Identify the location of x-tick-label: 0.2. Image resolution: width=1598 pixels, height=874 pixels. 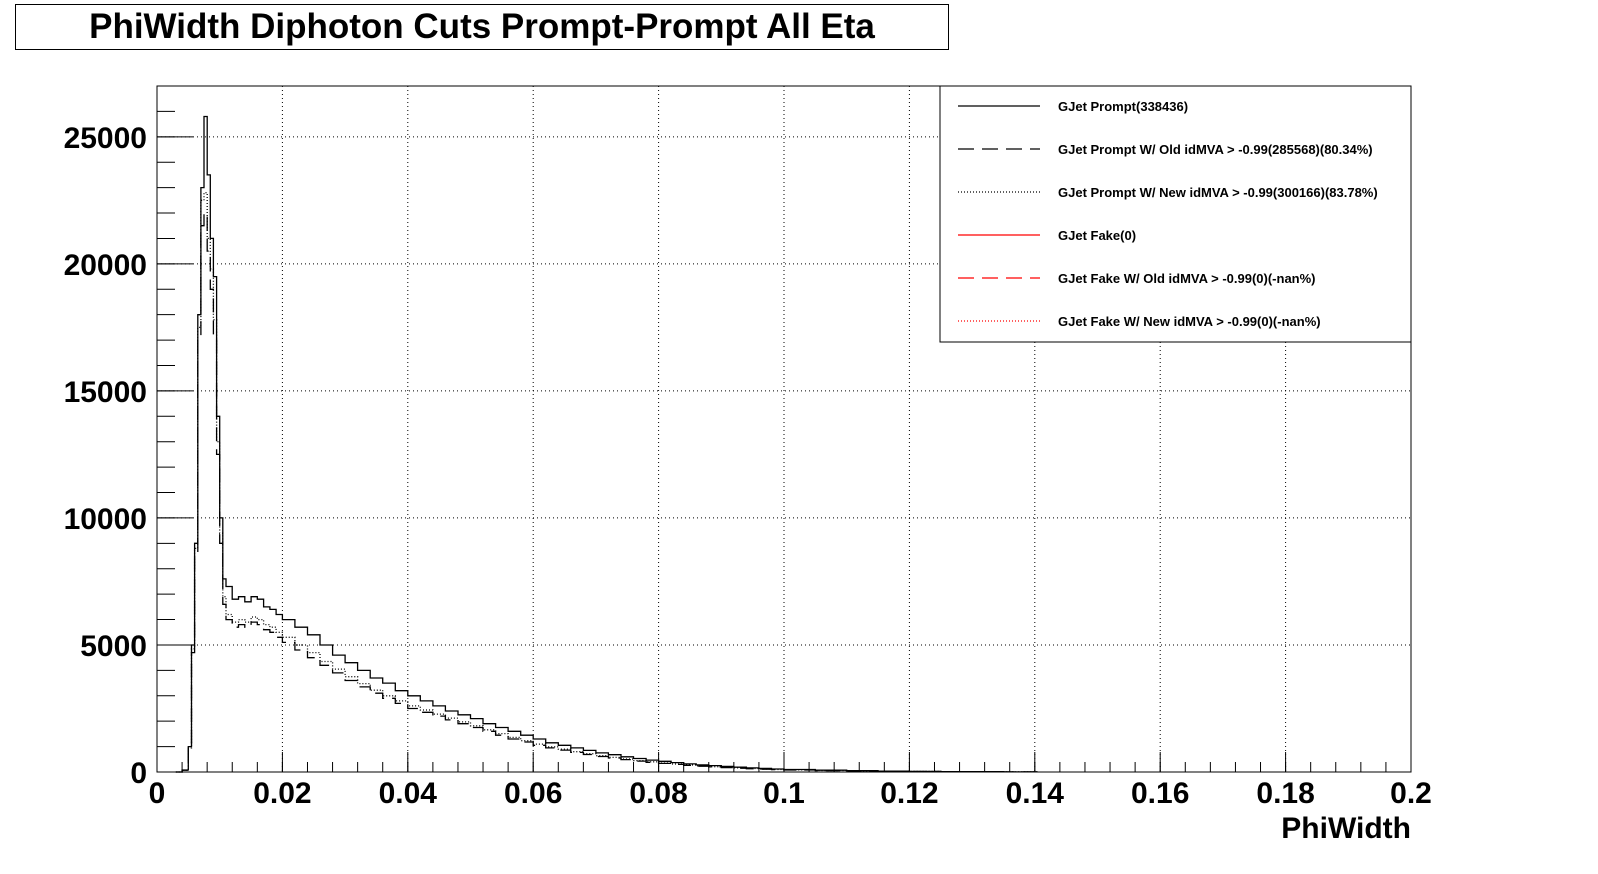
(1411, 793).